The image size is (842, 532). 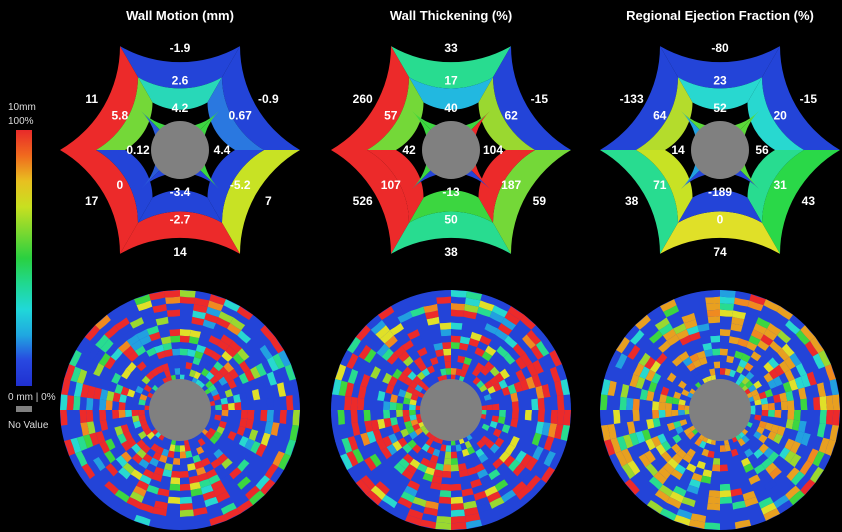 What do you see at coordinates (180, 220) in the screenshot?
I see `segment-value-mid-3: -2.7` at bounding box center [180, 220].